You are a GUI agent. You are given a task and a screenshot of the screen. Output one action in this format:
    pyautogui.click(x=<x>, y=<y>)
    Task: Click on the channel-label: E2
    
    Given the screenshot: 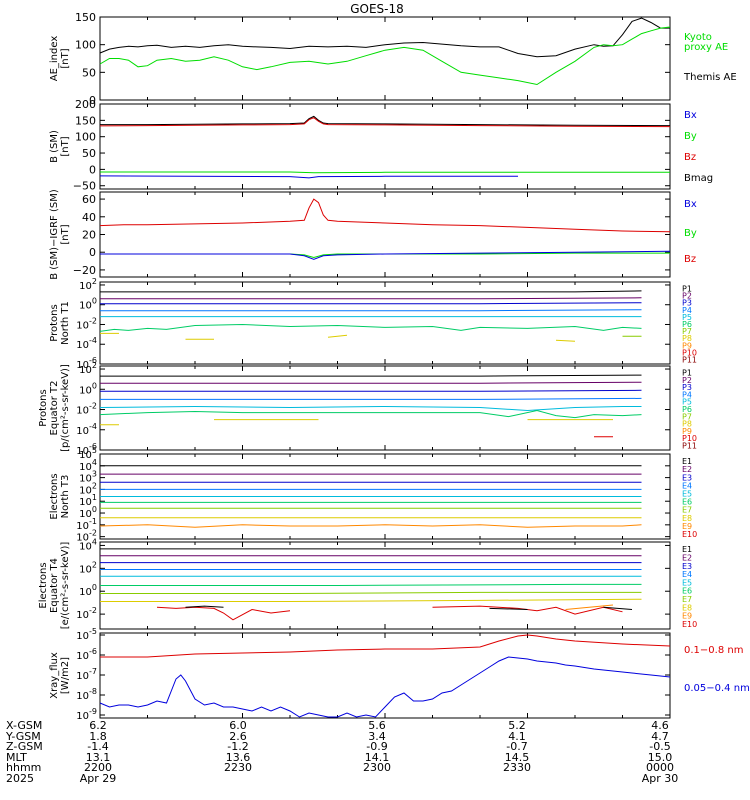 What is the action you would take?
    pyautogui.click(x=687, y=469)
    